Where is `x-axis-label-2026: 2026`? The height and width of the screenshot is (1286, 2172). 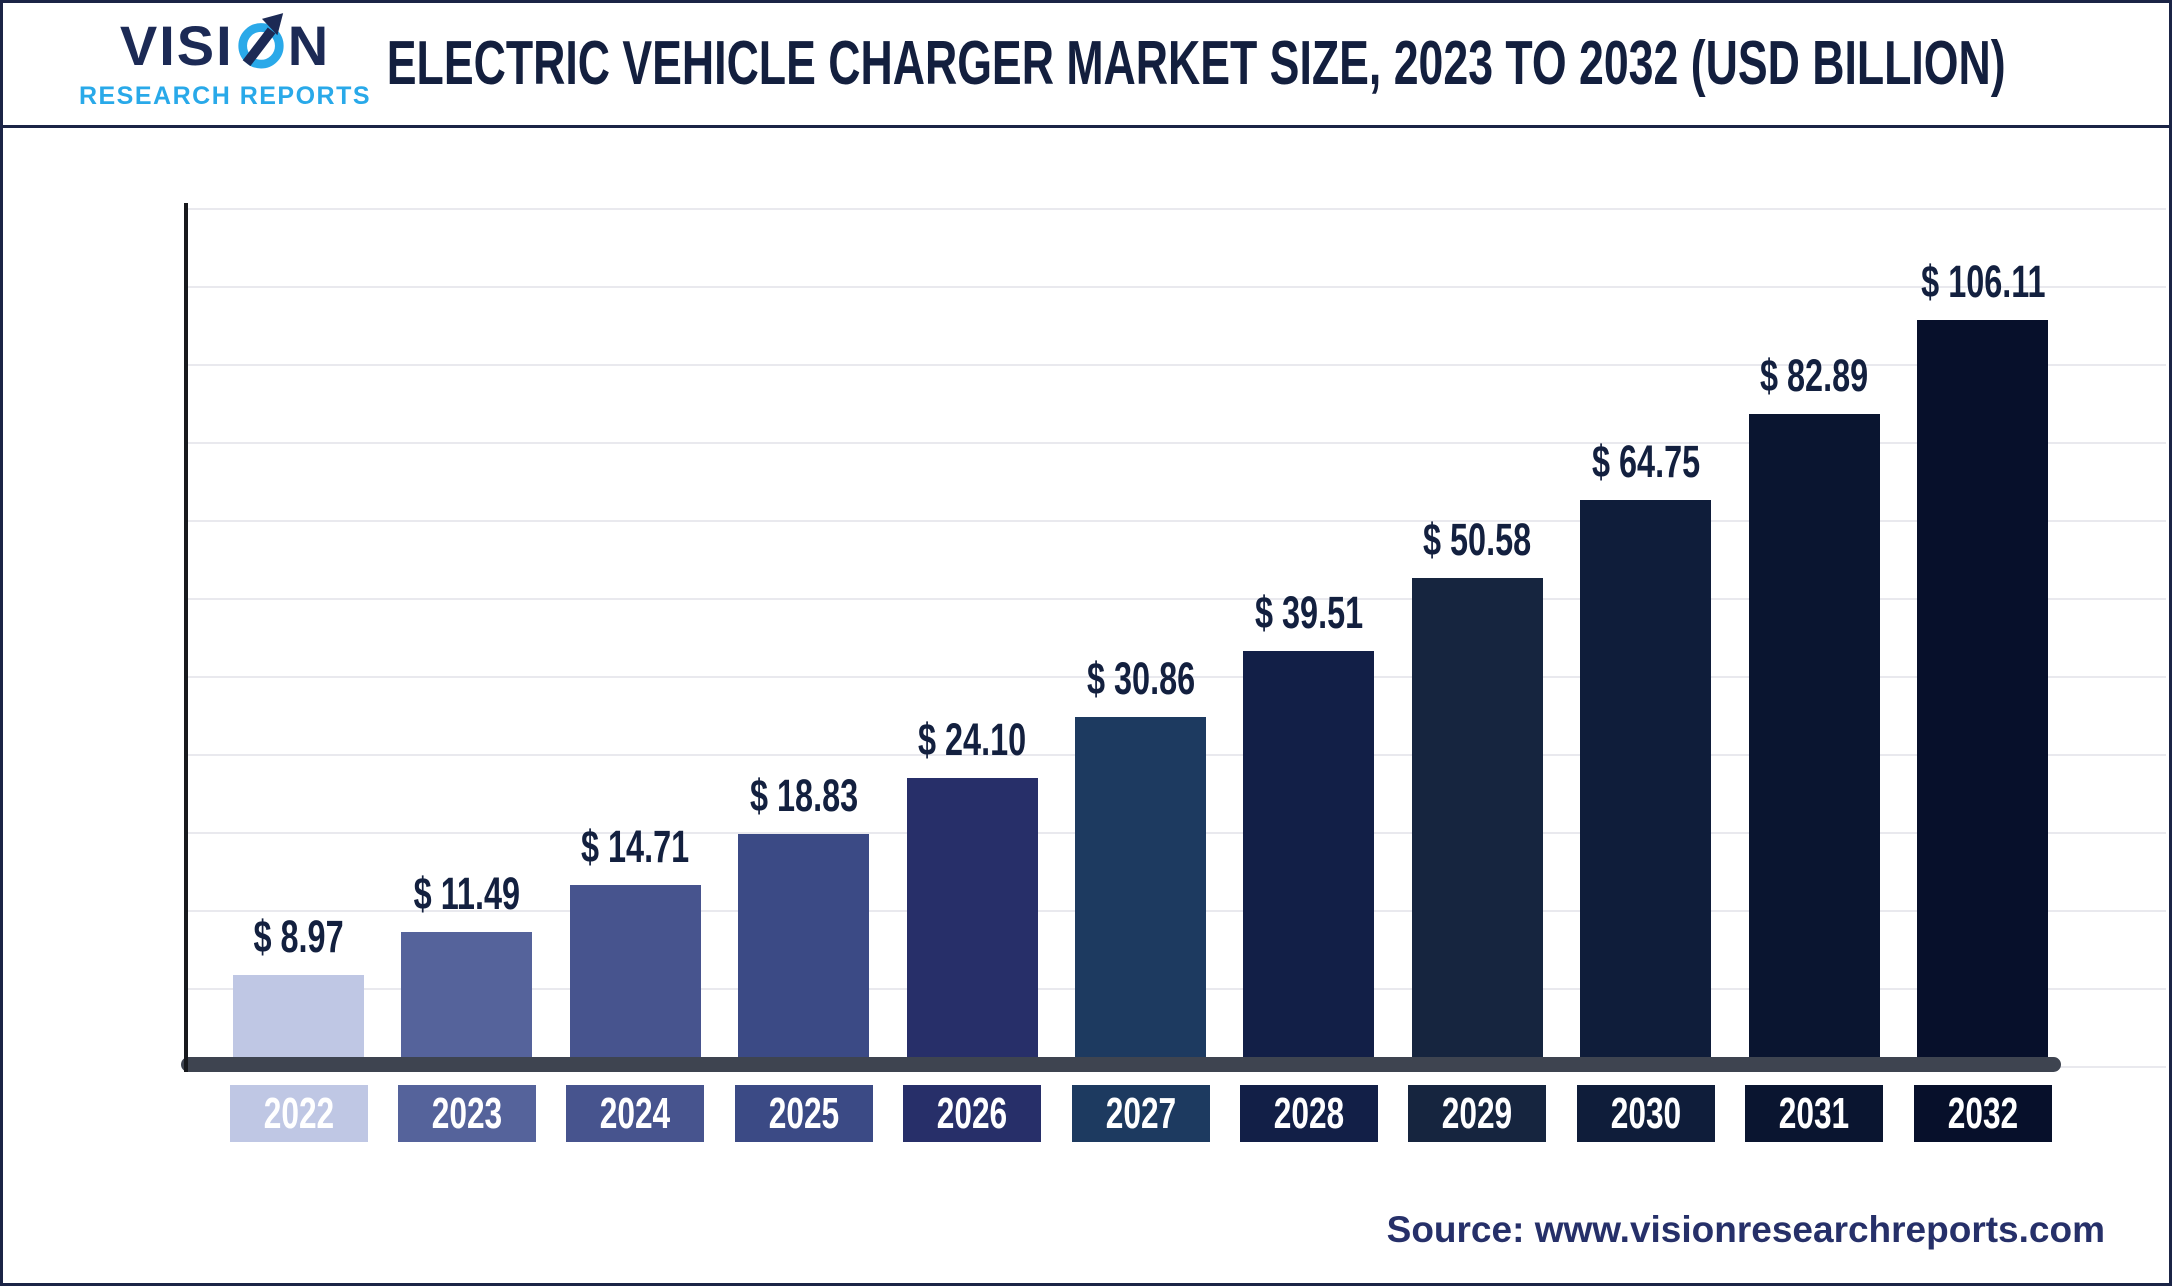
x-axis-label-2026: 2026 is located at coordinates (972, 1113).